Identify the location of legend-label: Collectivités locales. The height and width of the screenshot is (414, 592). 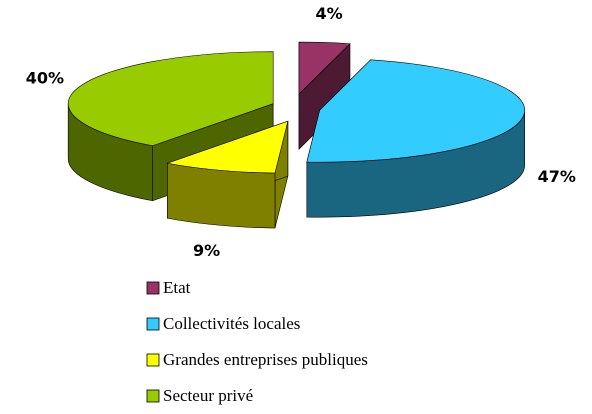
(231, 323).